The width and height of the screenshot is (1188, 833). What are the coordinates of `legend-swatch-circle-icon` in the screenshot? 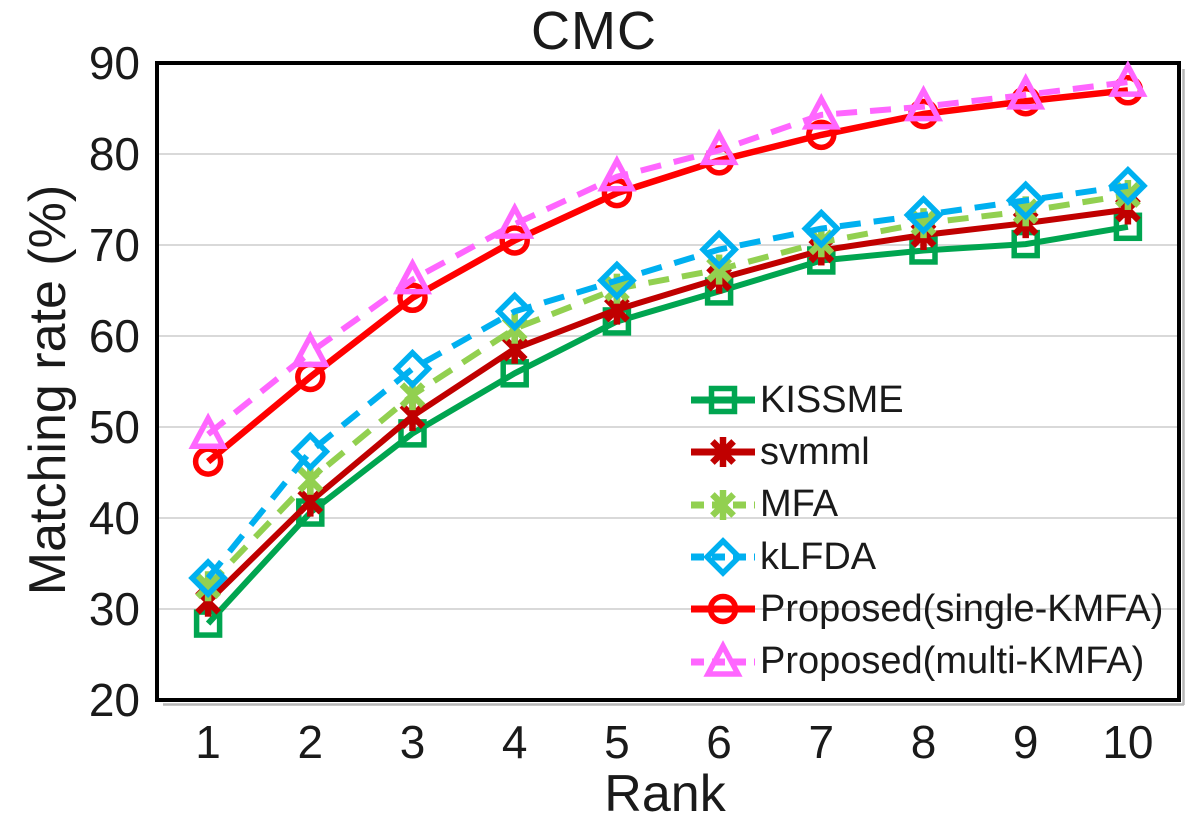 It's located at (723, 609).